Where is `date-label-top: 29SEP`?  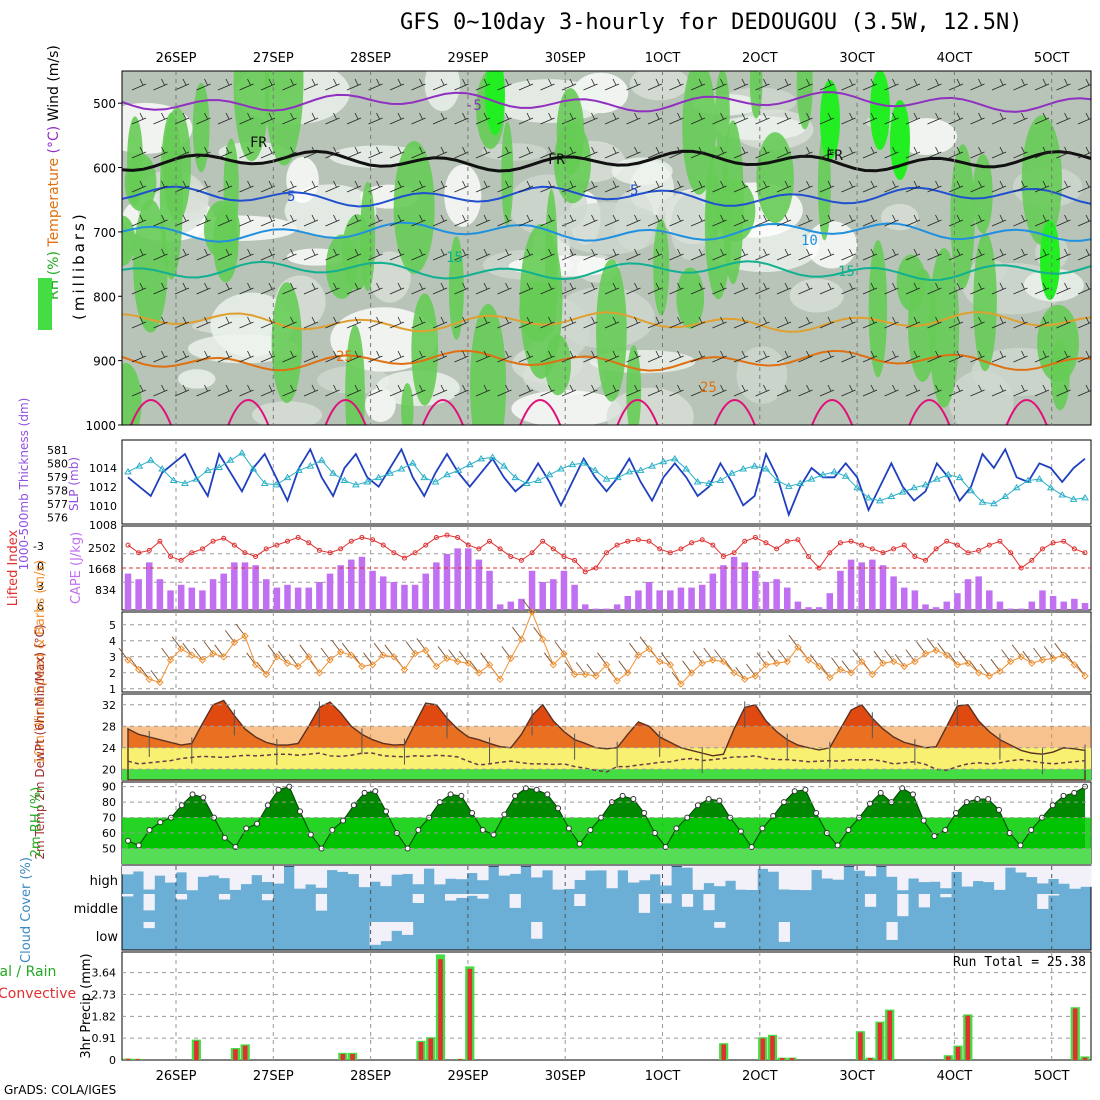 date-label-top: 29SEP is located at coordinates (467, 58).